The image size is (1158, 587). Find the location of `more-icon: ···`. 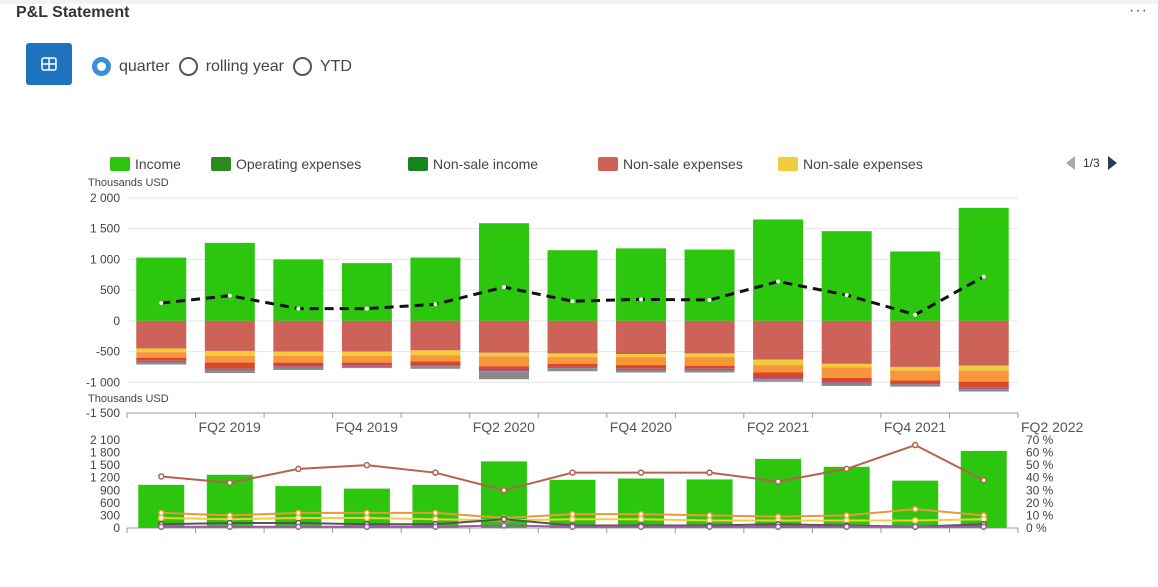

more-icon: ··· is located at coordinates (1138, 10).